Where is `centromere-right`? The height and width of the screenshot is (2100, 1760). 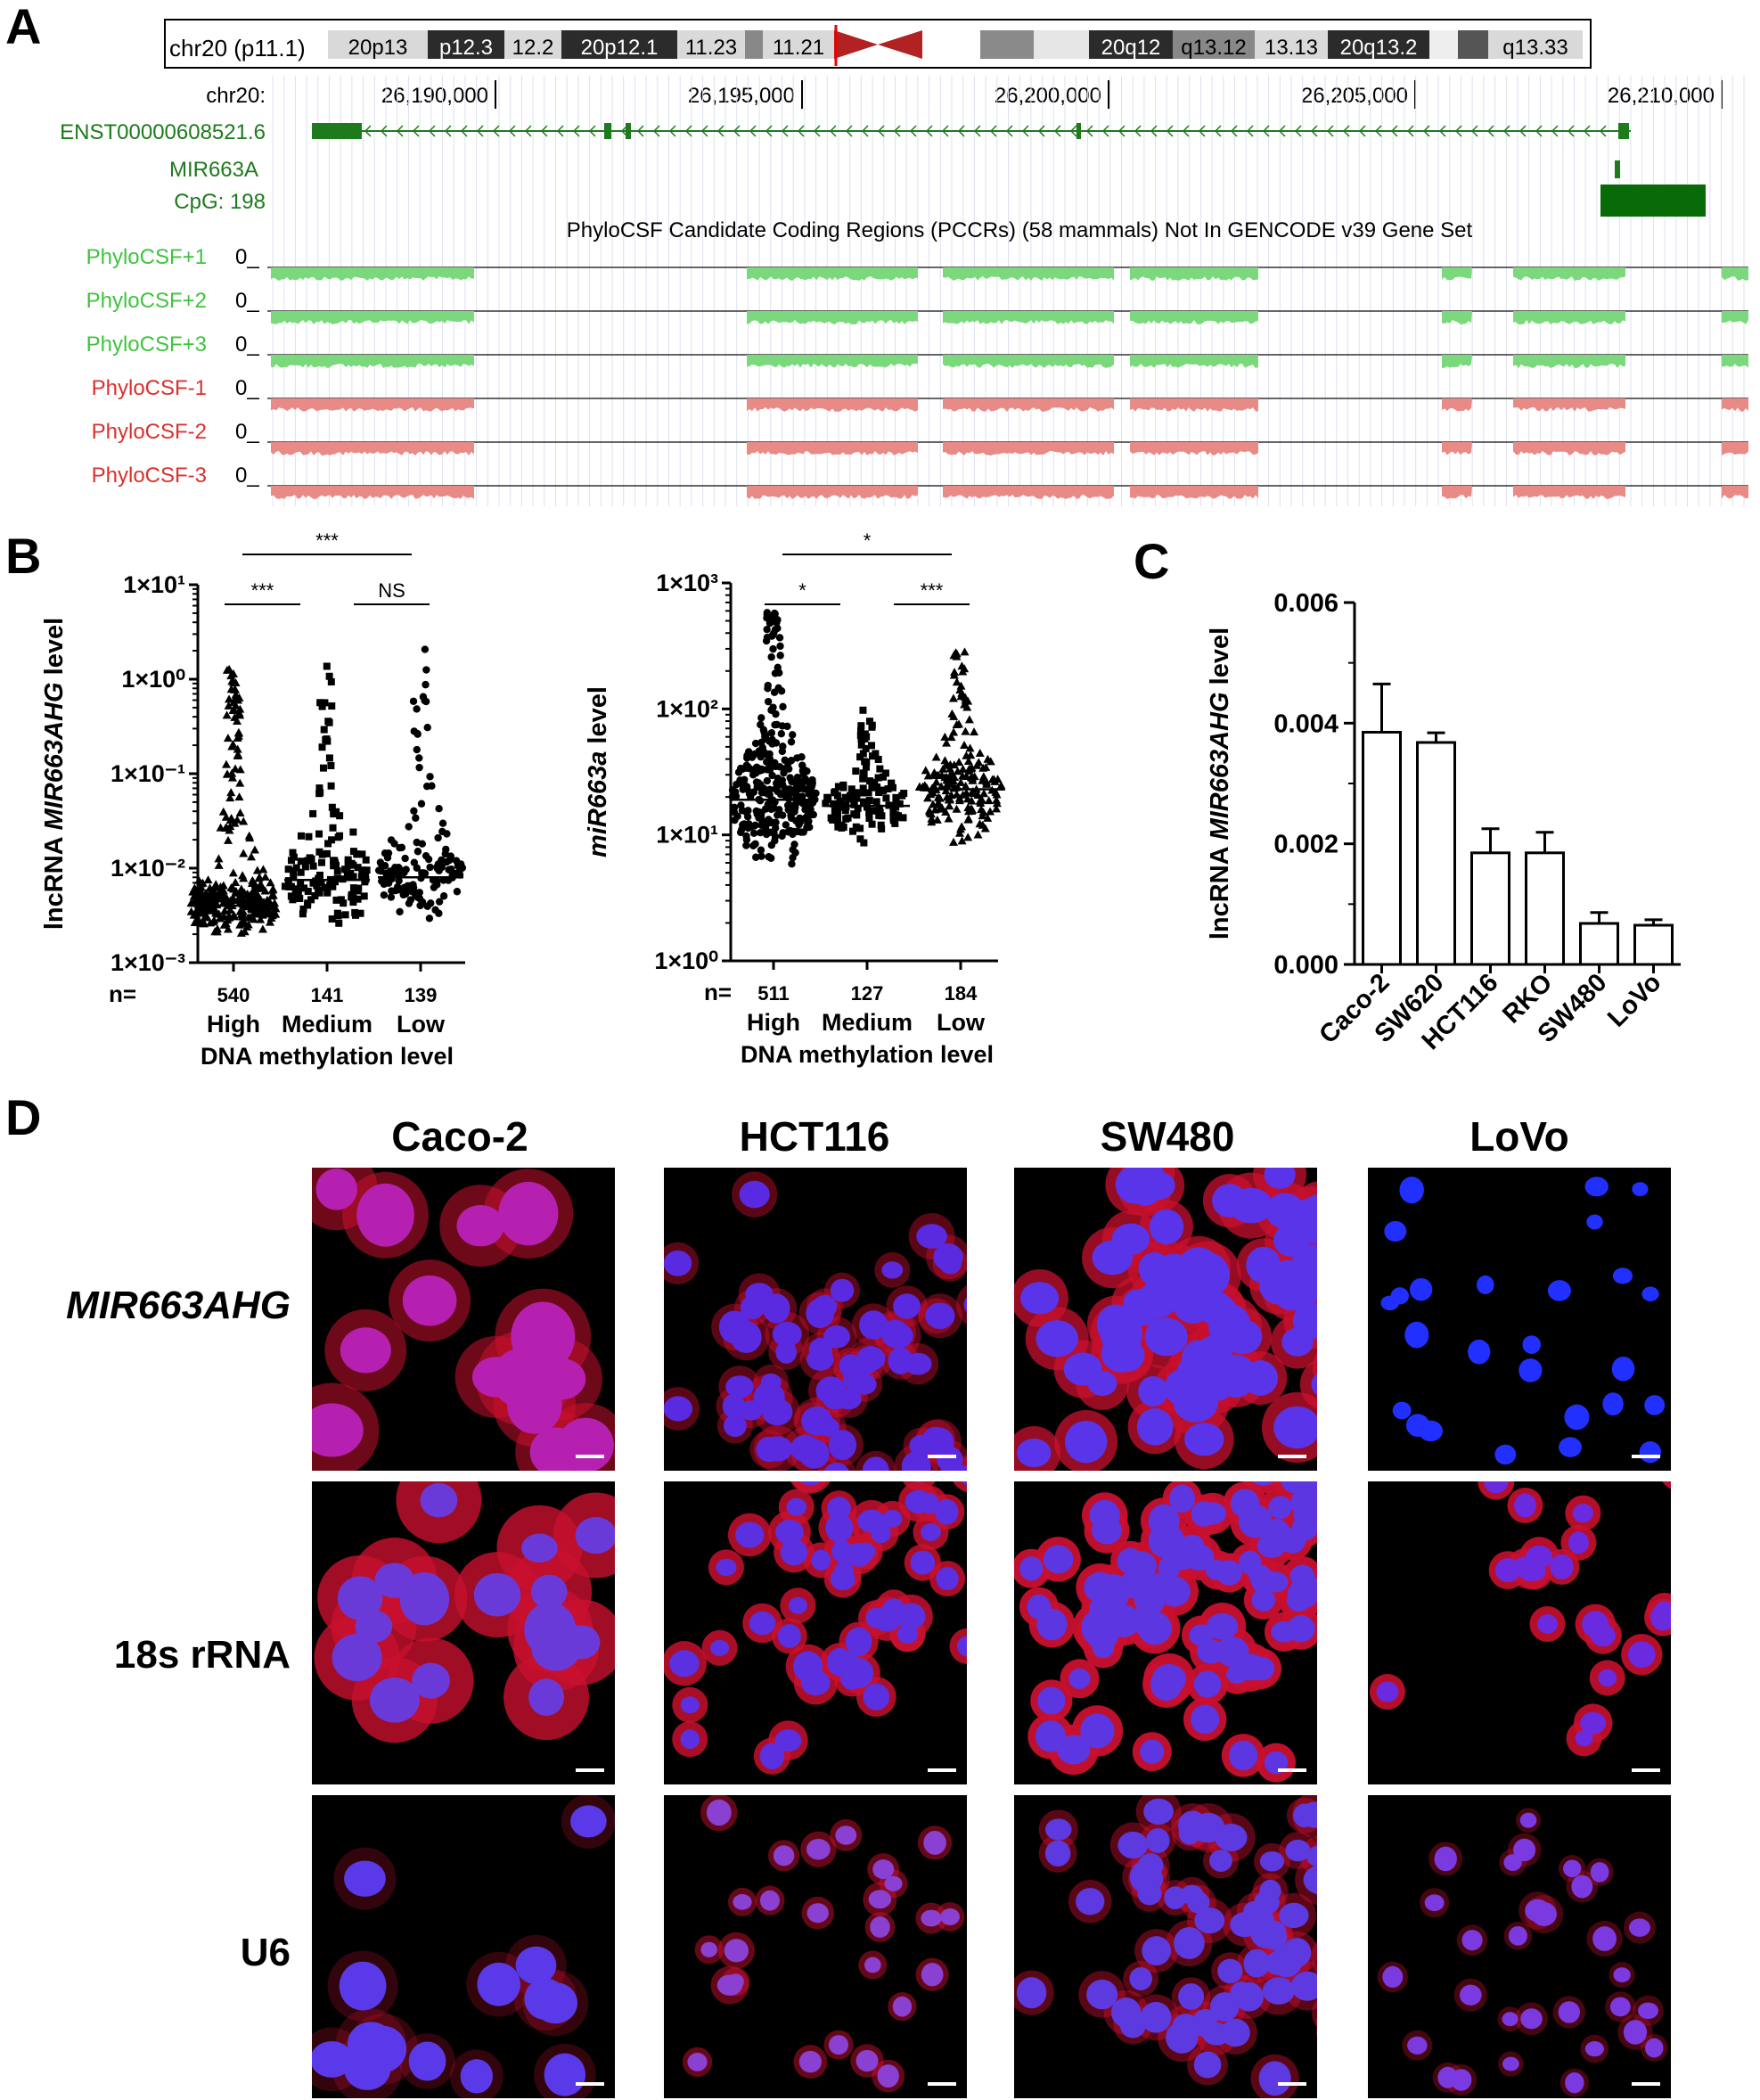 centromere-right is located at coordinates (900, 44).